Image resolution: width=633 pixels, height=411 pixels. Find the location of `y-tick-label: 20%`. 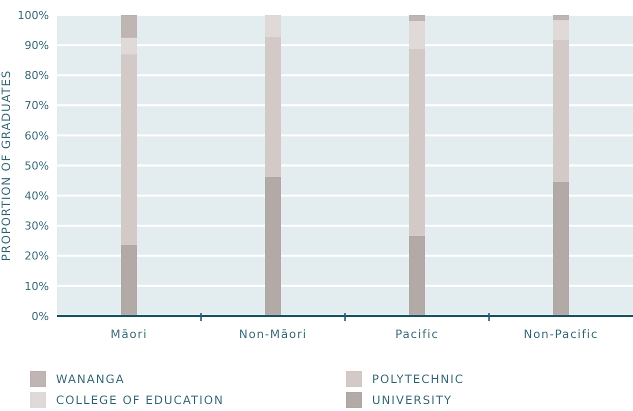

y-tick-label: 20% is located at coordinates (36, 256).